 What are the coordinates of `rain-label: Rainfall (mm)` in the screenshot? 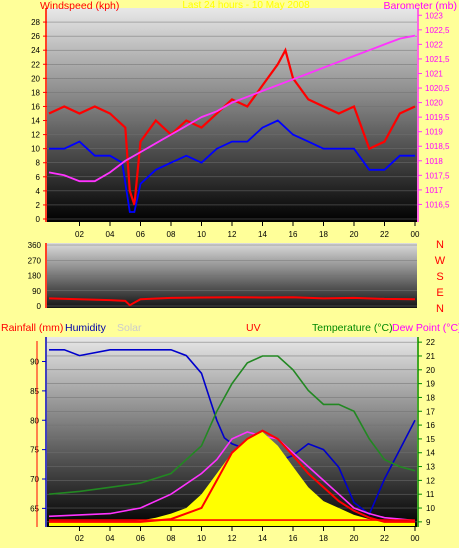 It's located at (32, 328).